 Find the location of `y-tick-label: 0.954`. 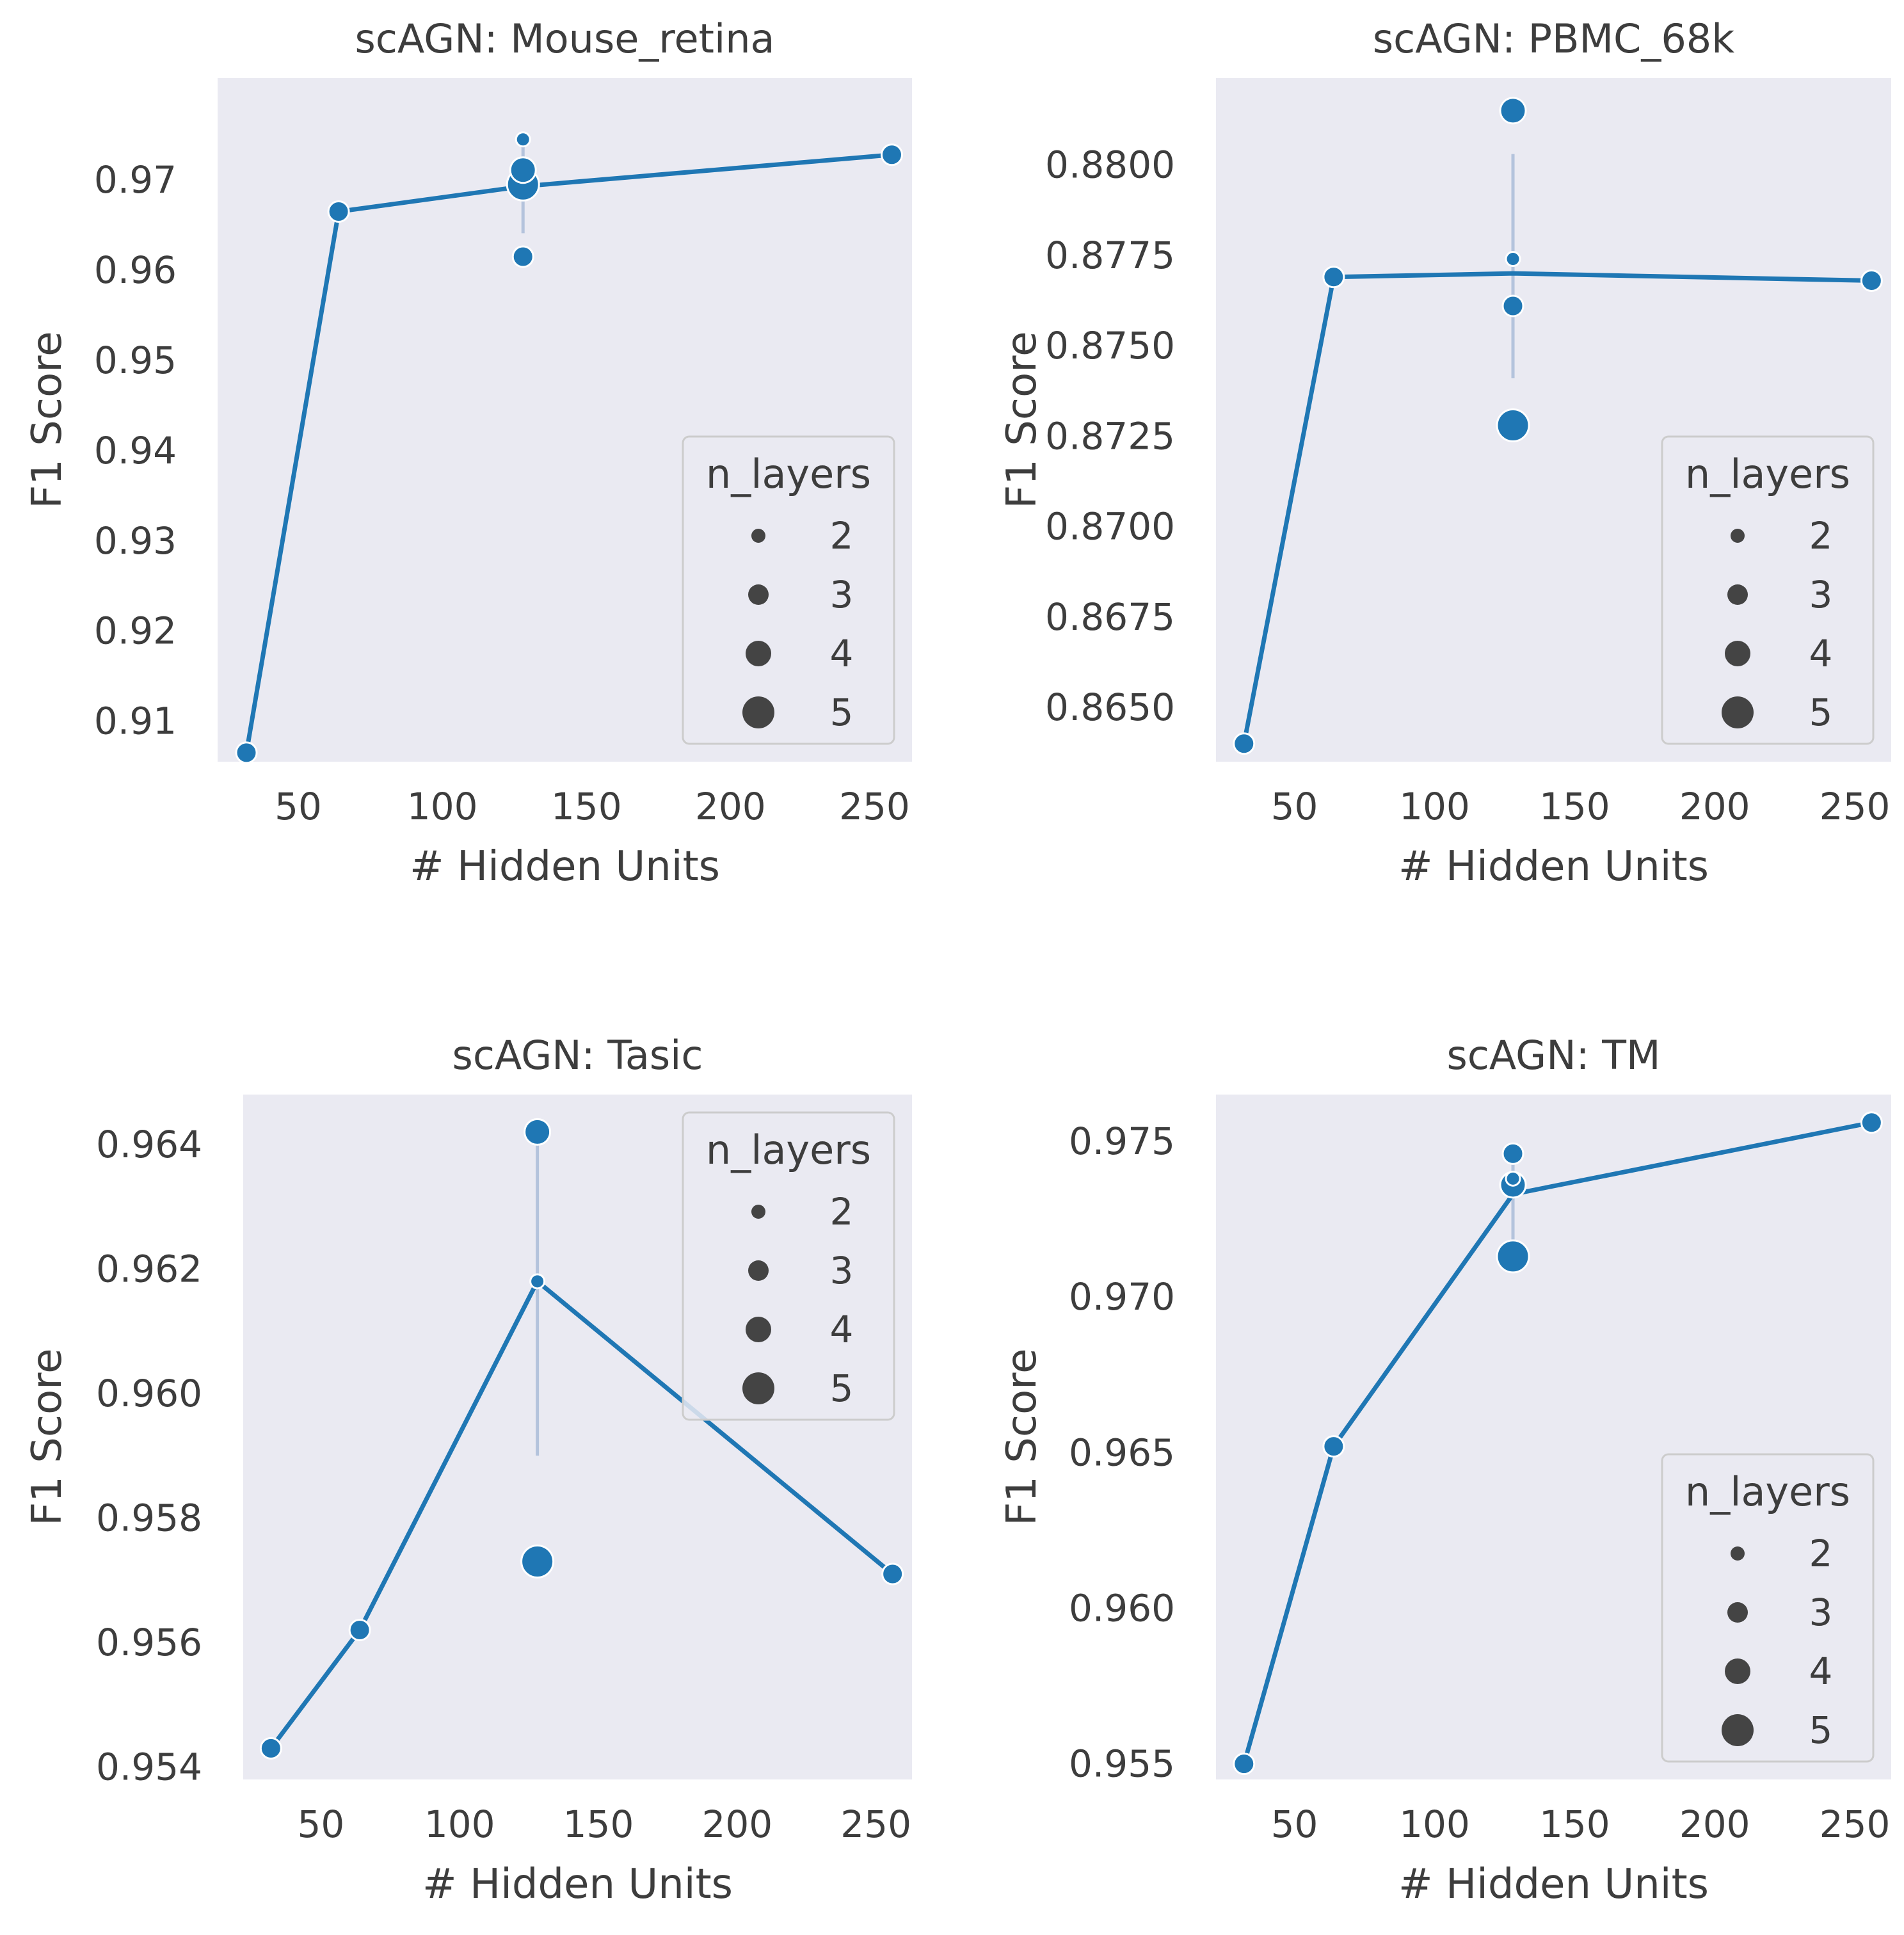

y-tick-label: 0.954 is located at coordinates (149, 1767).